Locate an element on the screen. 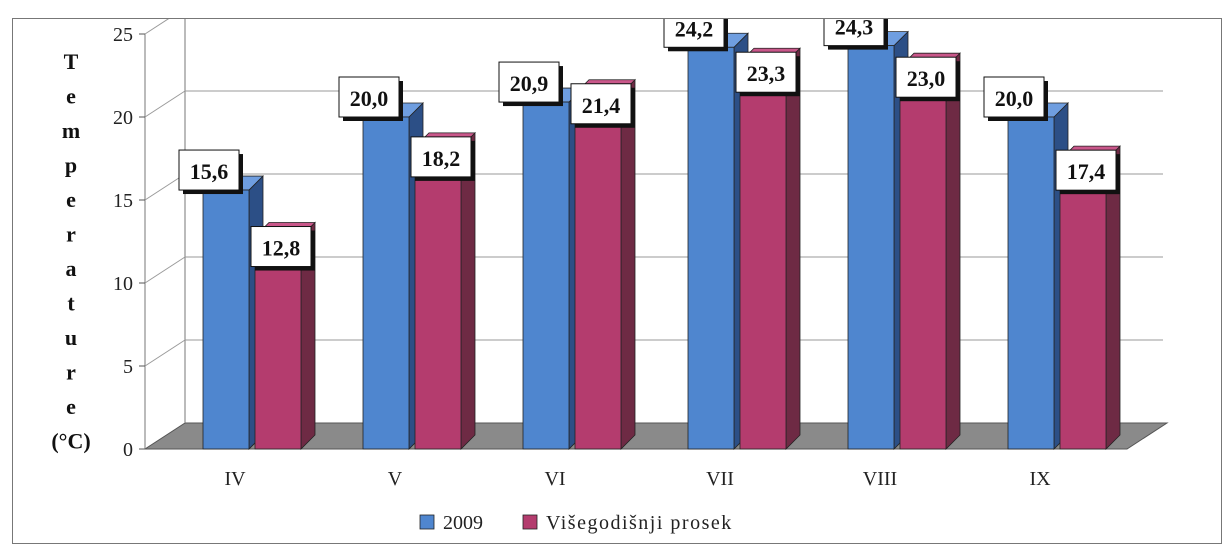 The image size is (1231, 549). legend-swatch-visegodisnji-prosek is located at coordinates (530, 522).